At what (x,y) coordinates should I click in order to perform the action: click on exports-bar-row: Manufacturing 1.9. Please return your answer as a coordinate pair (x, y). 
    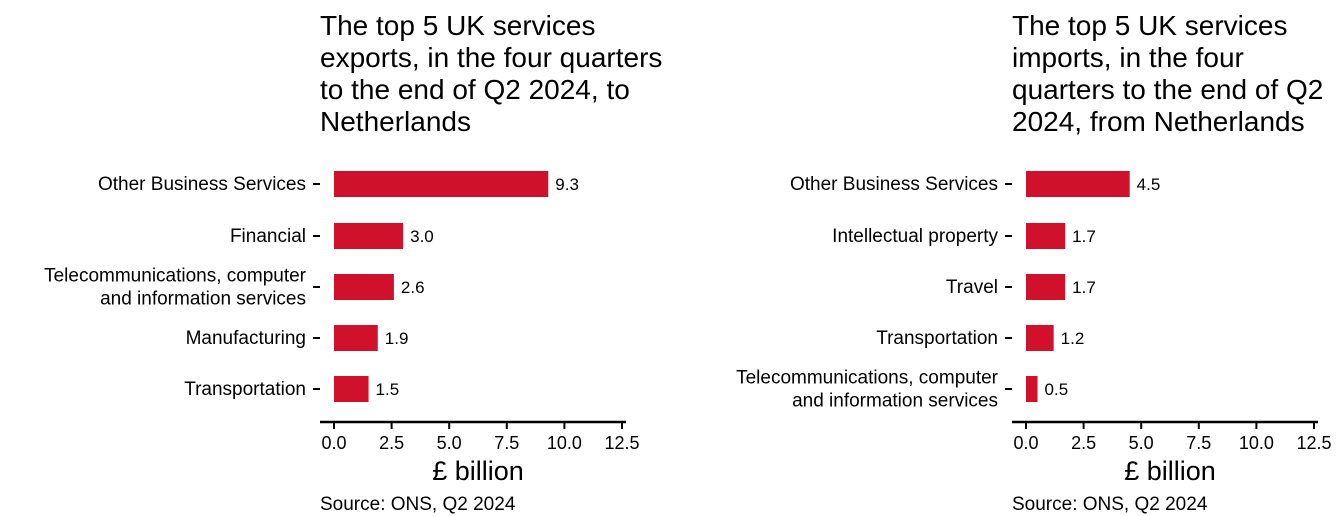
    Looking at the image, I should click on (297, 338).